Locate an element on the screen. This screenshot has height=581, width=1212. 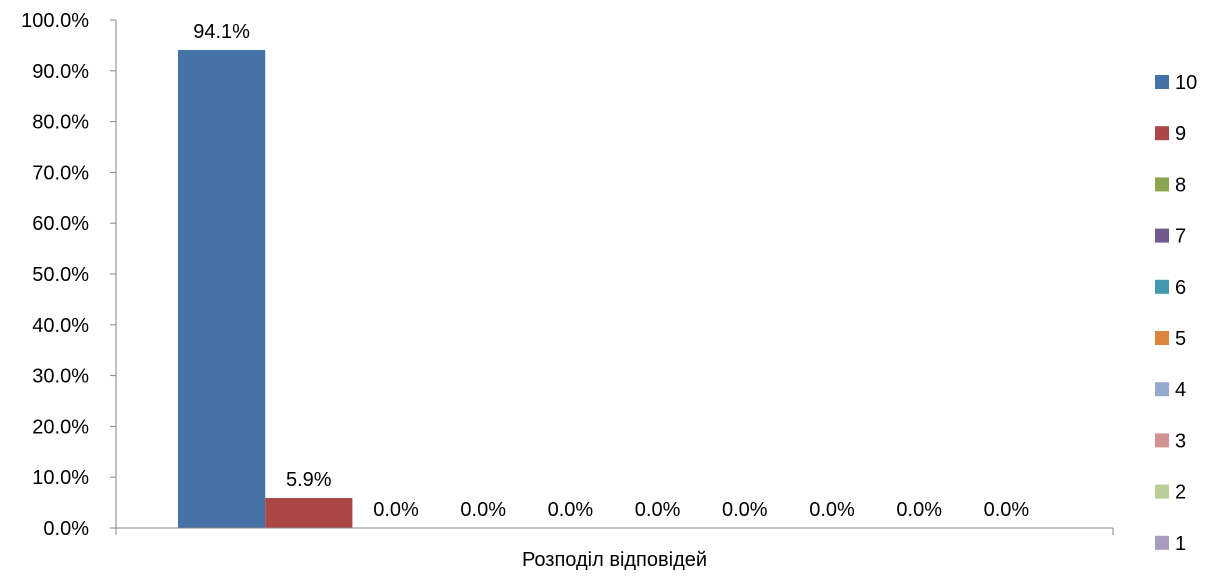
legend-label-3: 3 is located at coordinates (1180, 441).